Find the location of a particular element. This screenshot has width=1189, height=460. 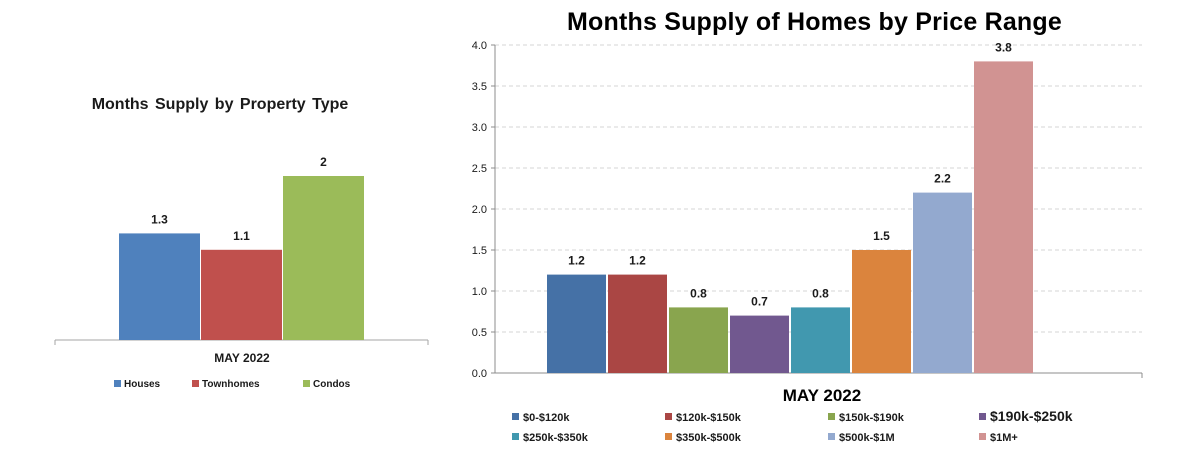

y-tick-label: 1.0 is located at coordinates (479, 292).